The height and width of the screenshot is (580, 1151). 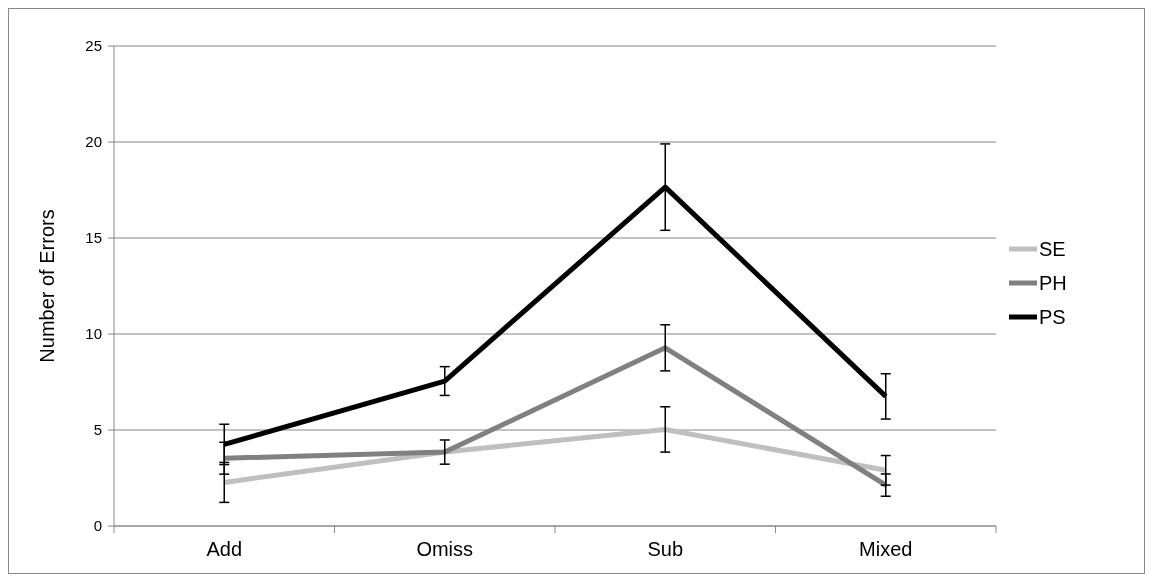 I want to click on y-tick-label: 20, so click(x=93, y=142).